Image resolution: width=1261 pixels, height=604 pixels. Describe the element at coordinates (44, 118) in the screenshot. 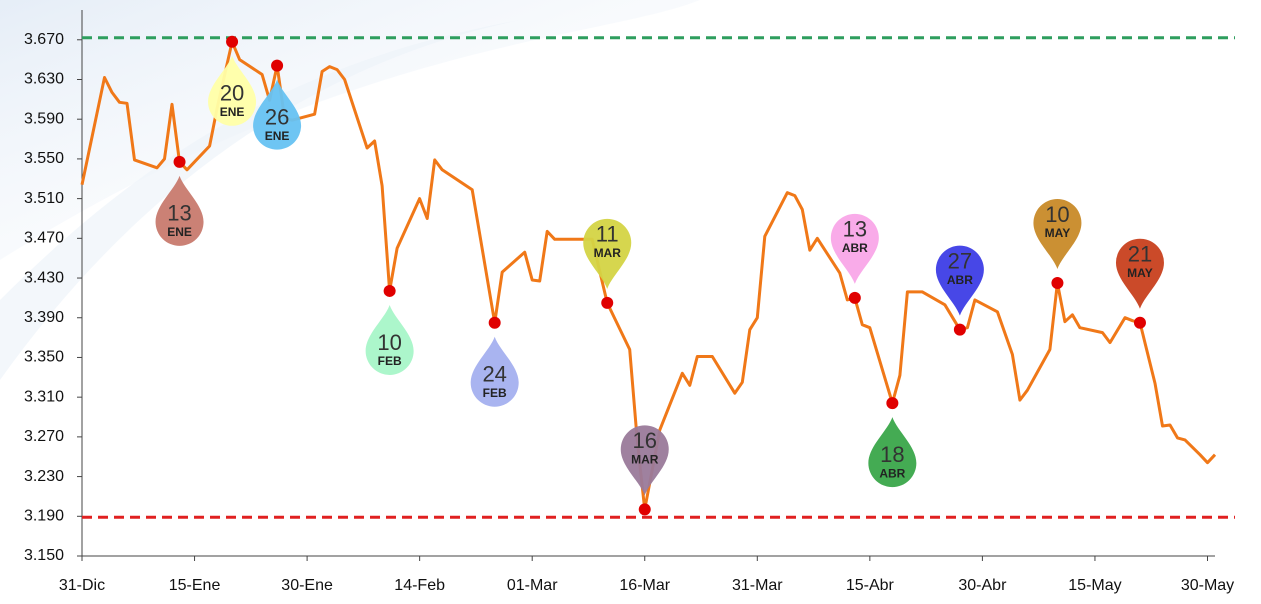

I see `y-tick-label: 3.590` at that location.